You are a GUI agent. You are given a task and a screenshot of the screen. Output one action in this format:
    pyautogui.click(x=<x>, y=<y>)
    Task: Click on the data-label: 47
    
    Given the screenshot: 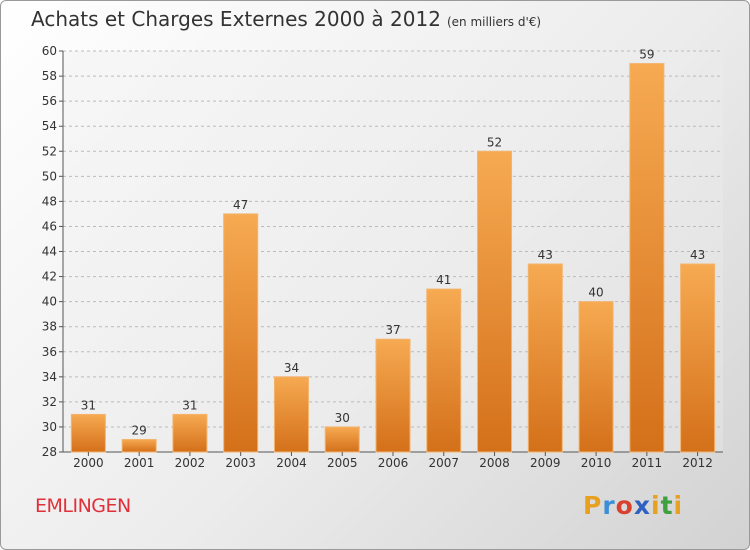 What is the action you would take?
    pyautogui.click(x=240, y=205)
    